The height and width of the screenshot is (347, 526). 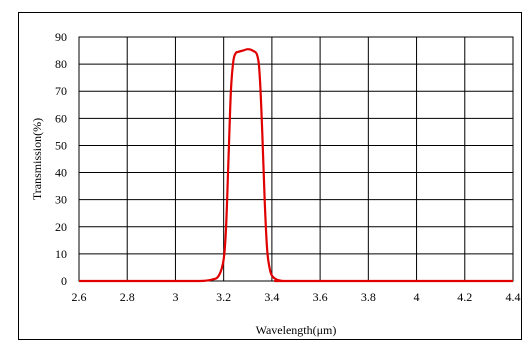 I want to click on y-tick-label: 20, so click(x=61, y=227).